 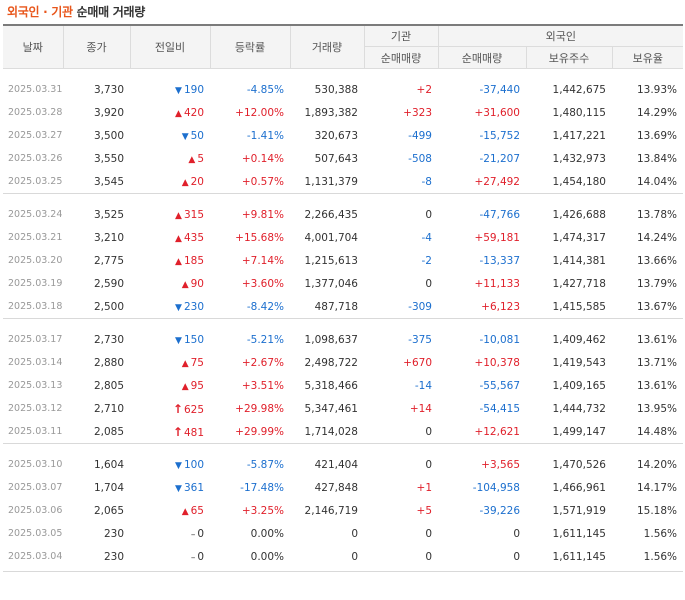 What do you see at coordinates (499, 89) in the screenshot?
I see `foreign-net-cell: -37,440` at bounding box center [499, 89].